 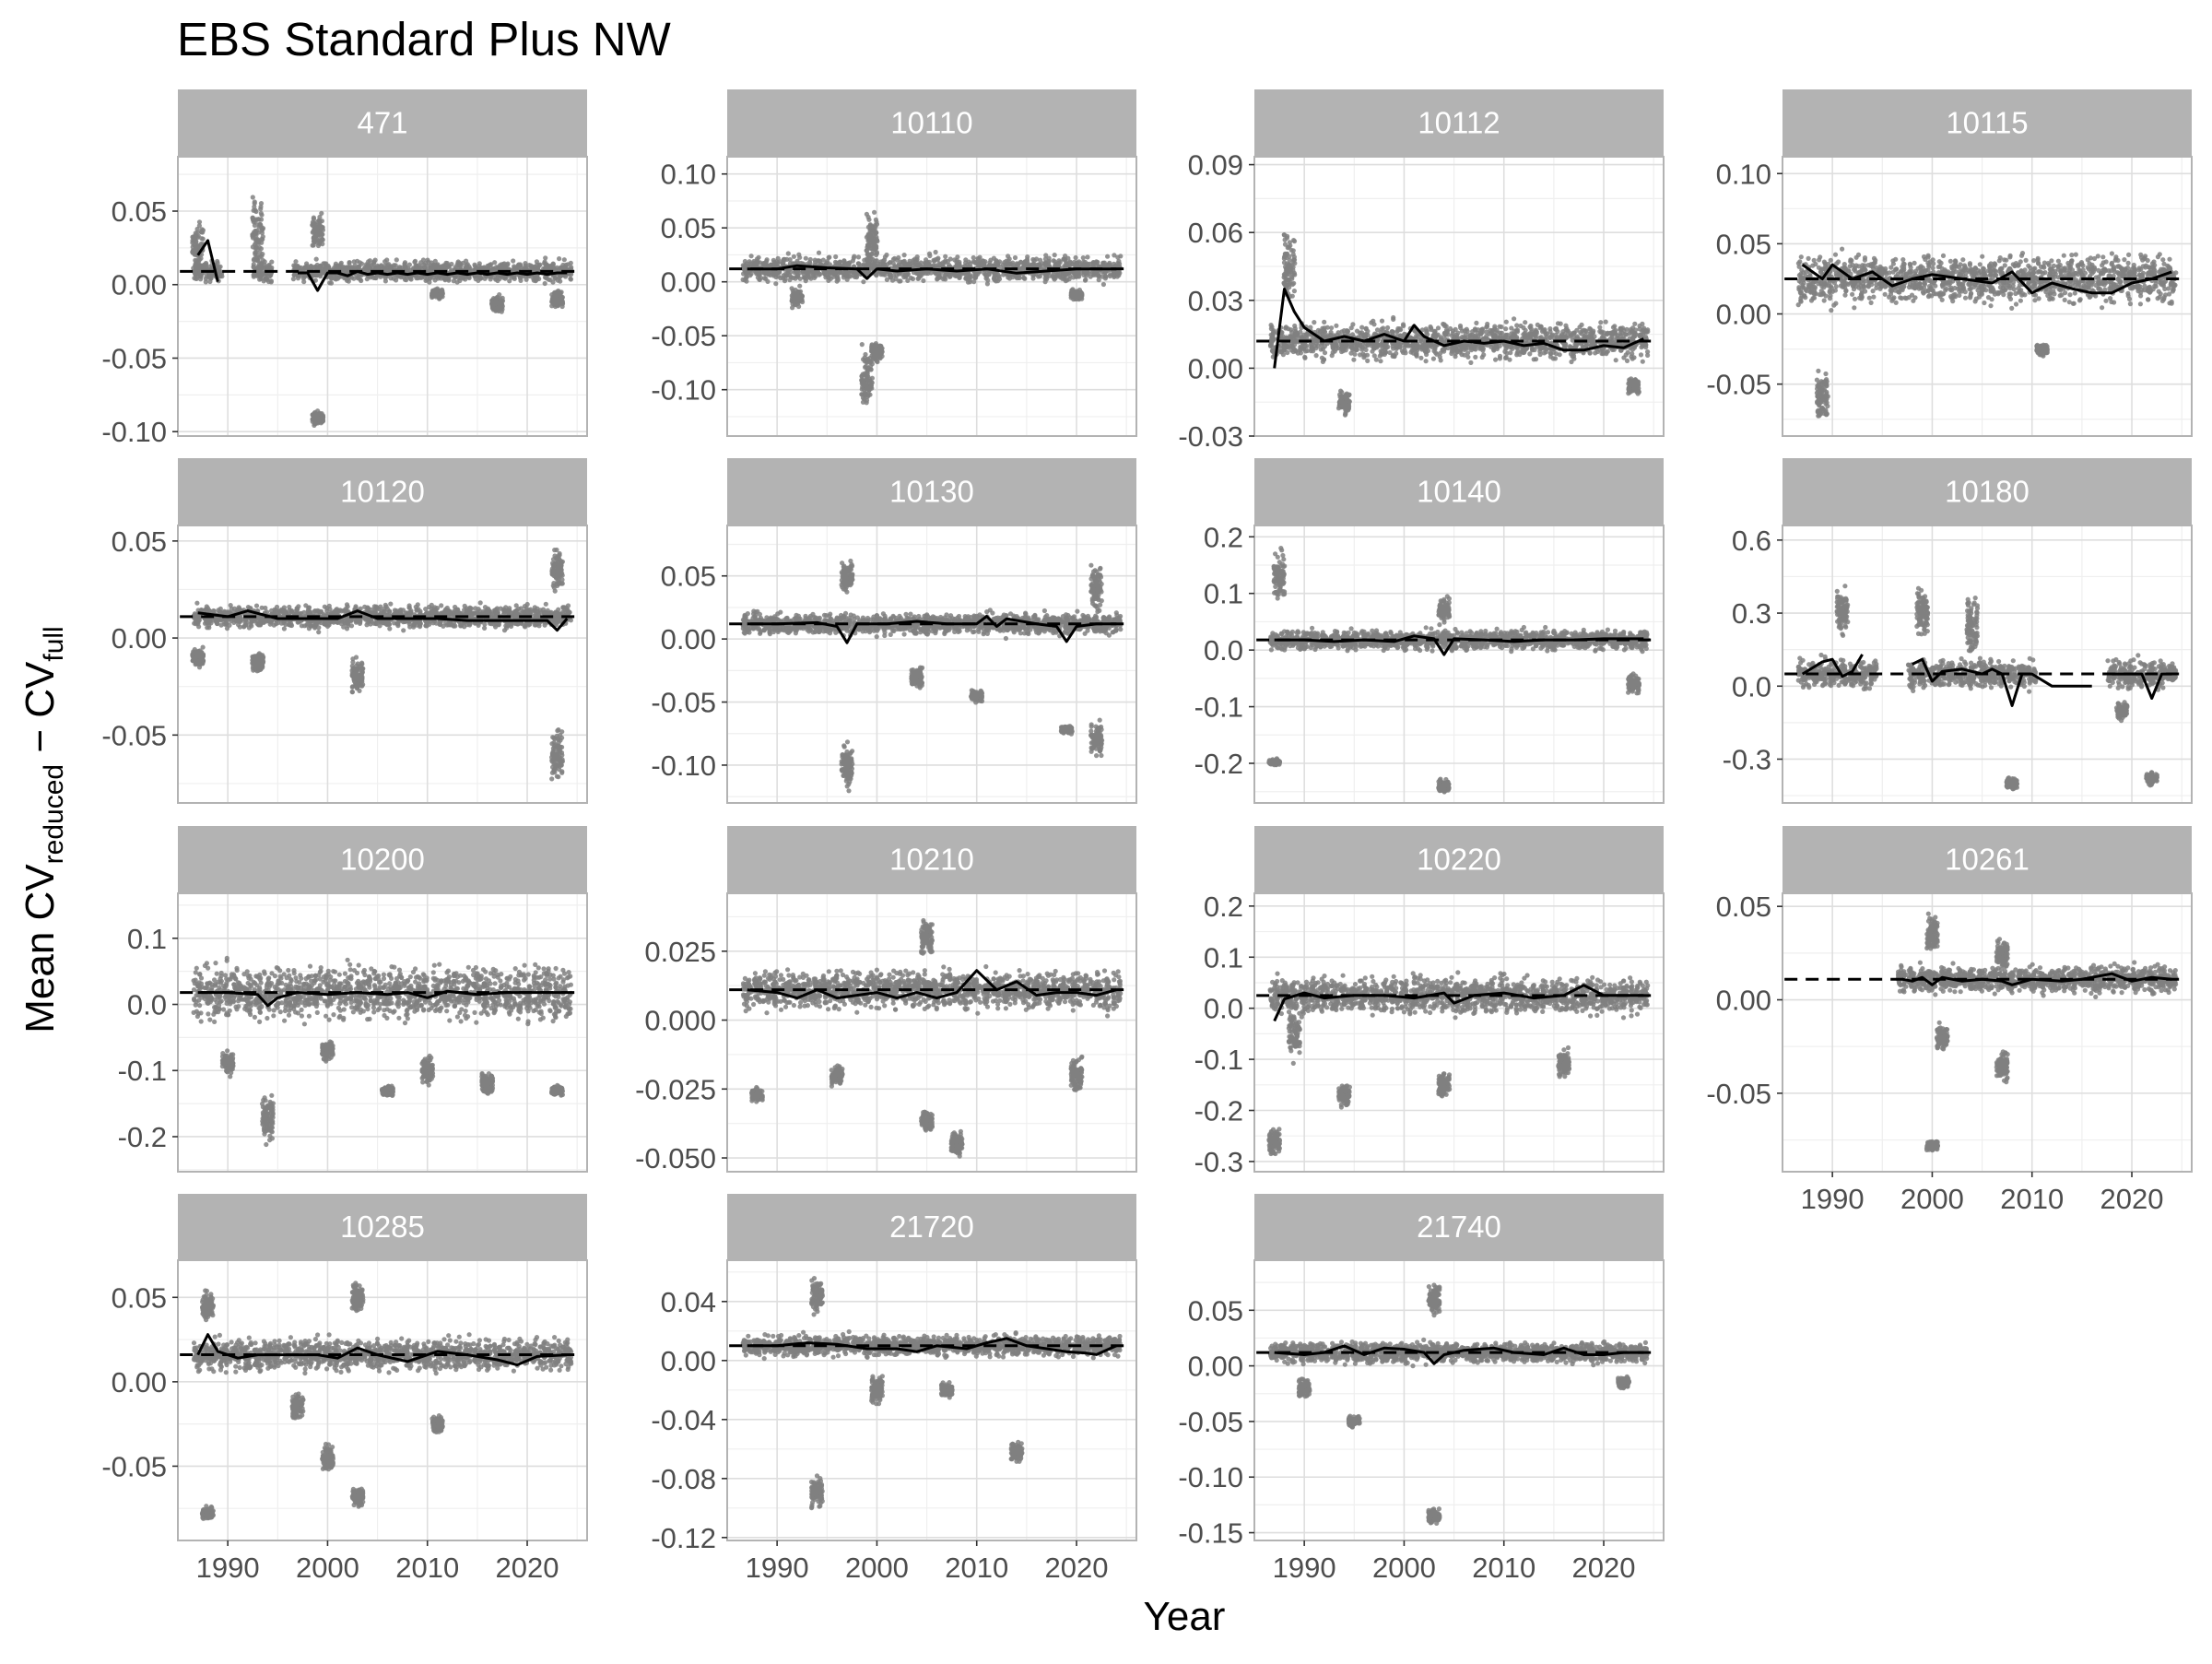 What do you see at coordinates (1421, 271) in the screenshot?
I see `facet-panel-10112: 10112-0.030.000.030.060.09` at bounding box center [1421, 271].